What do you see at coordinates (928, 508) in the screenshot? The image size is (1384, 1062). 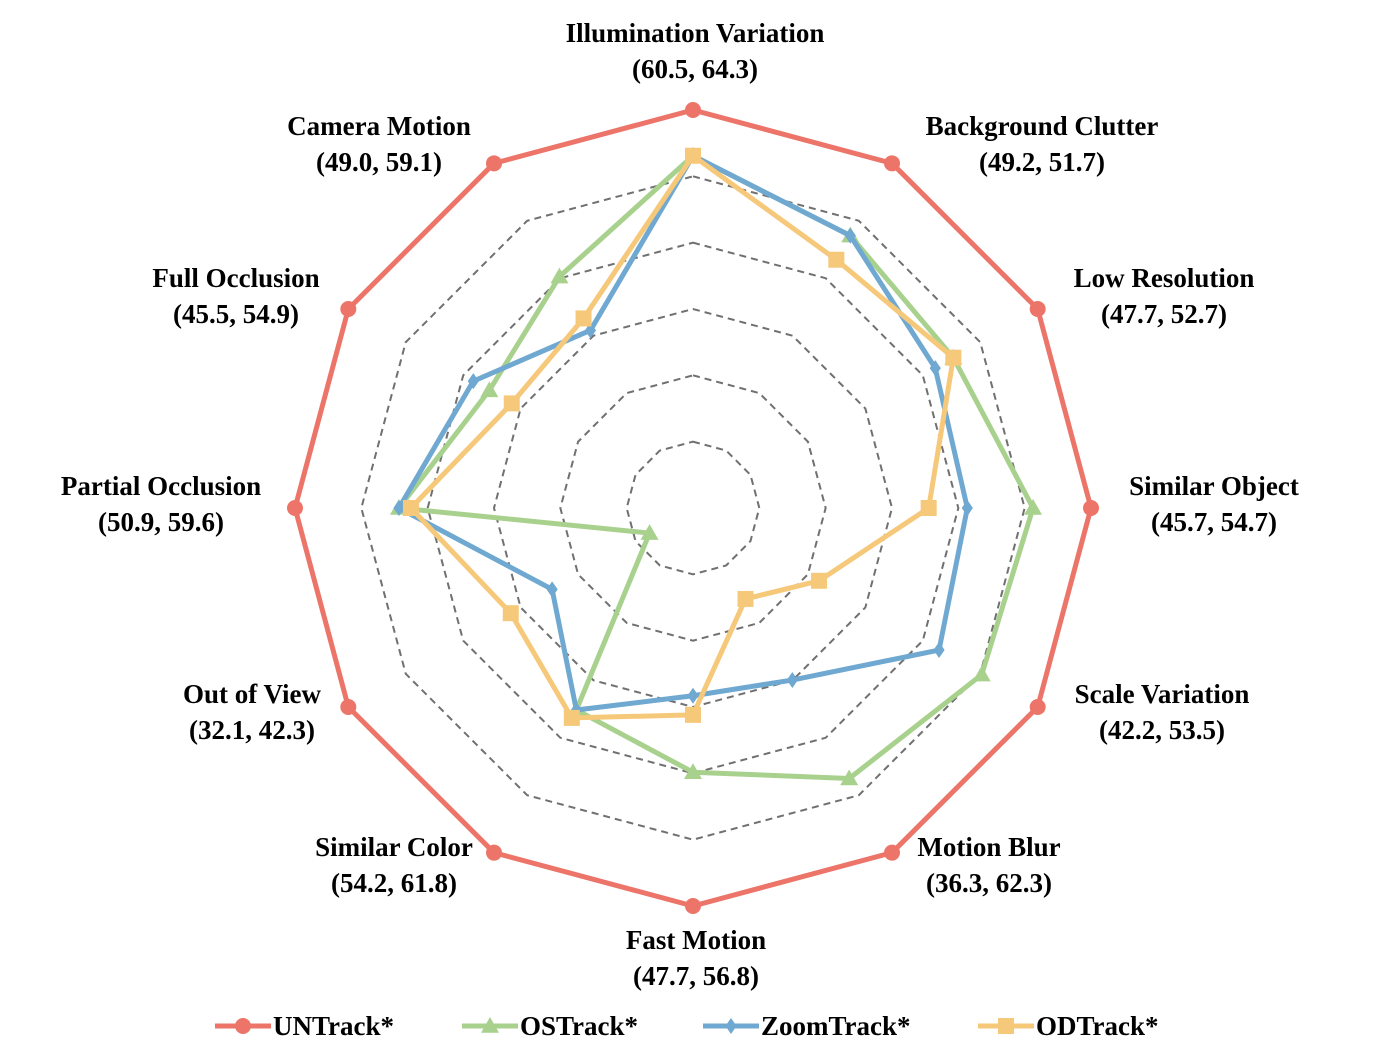 I see `point-odtrack-similar-object` at bounding box center [928, 508].